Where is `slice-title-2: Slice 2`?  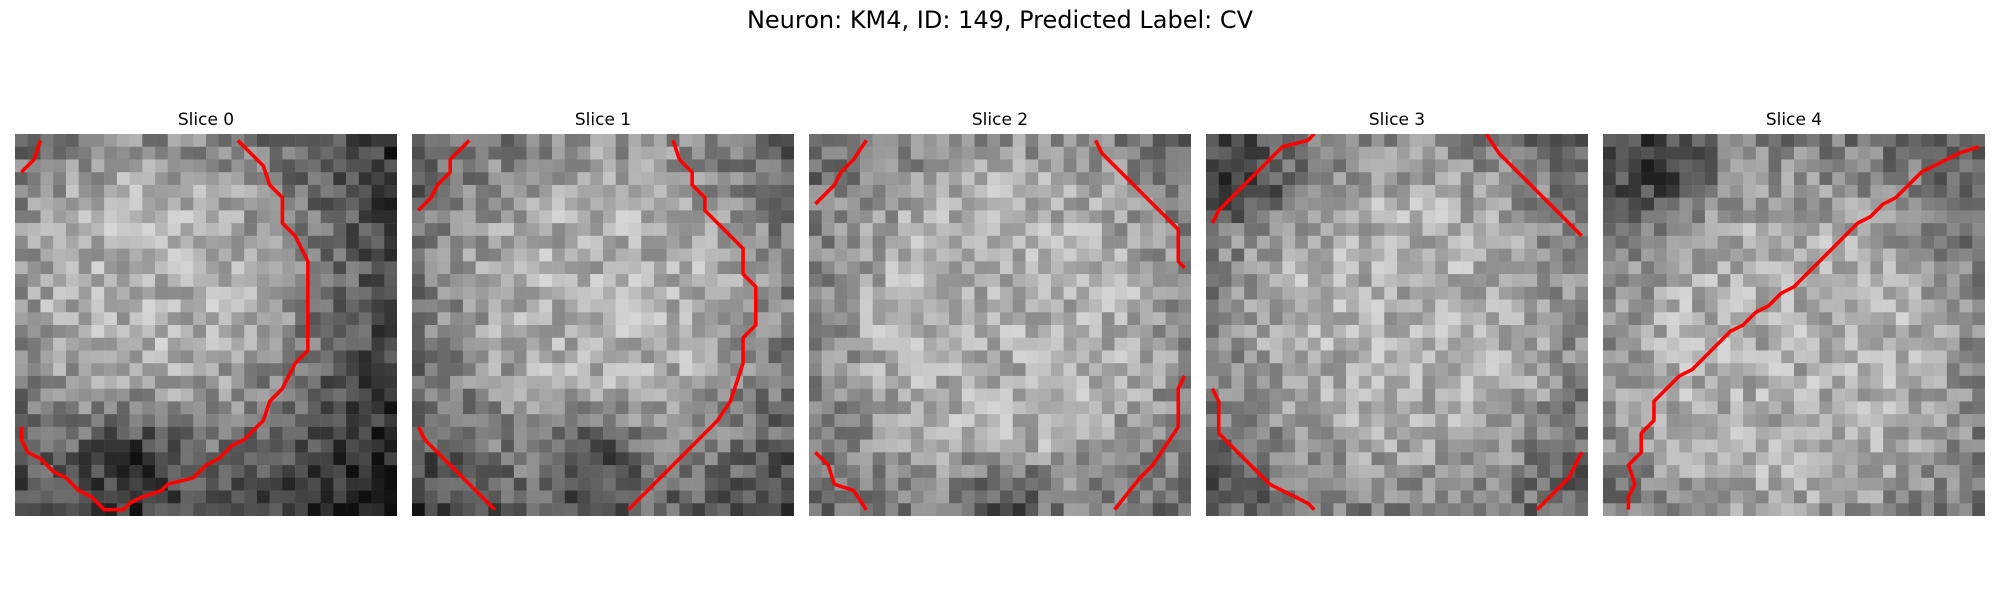
slice-title-2: Slice 2 is located at coordinates (1000, 120).